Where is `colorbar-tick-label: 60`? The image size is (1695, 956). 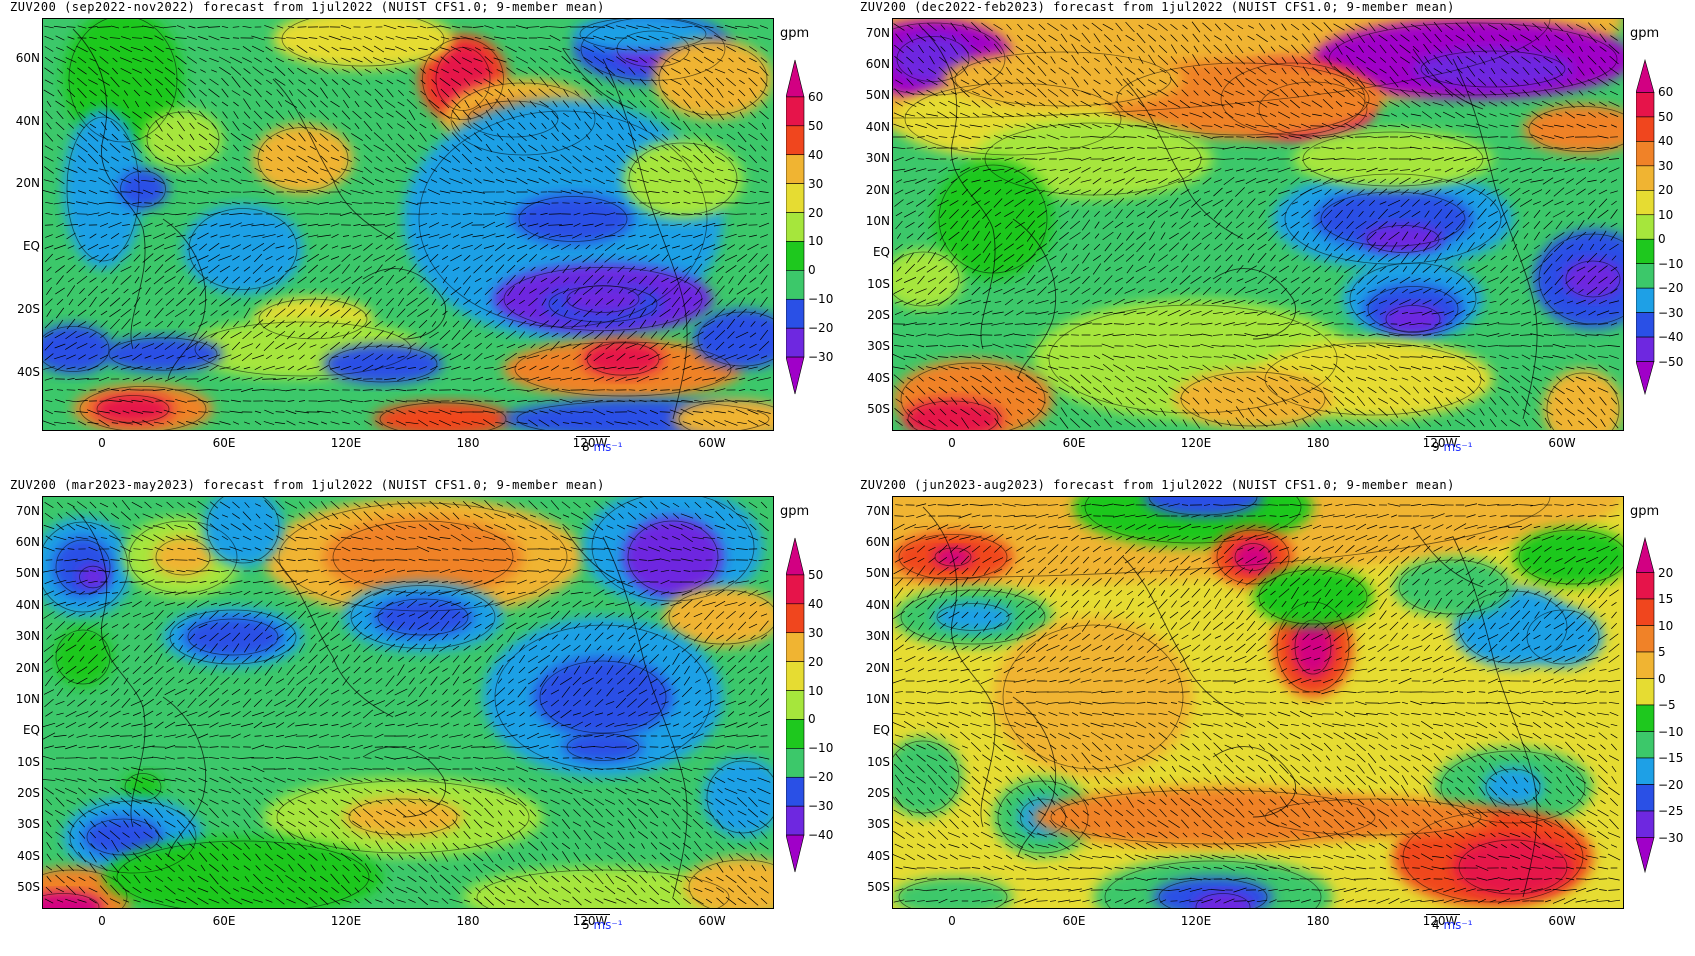
colorbar-tick-label: 60 is located at coordinates (1666, 92).